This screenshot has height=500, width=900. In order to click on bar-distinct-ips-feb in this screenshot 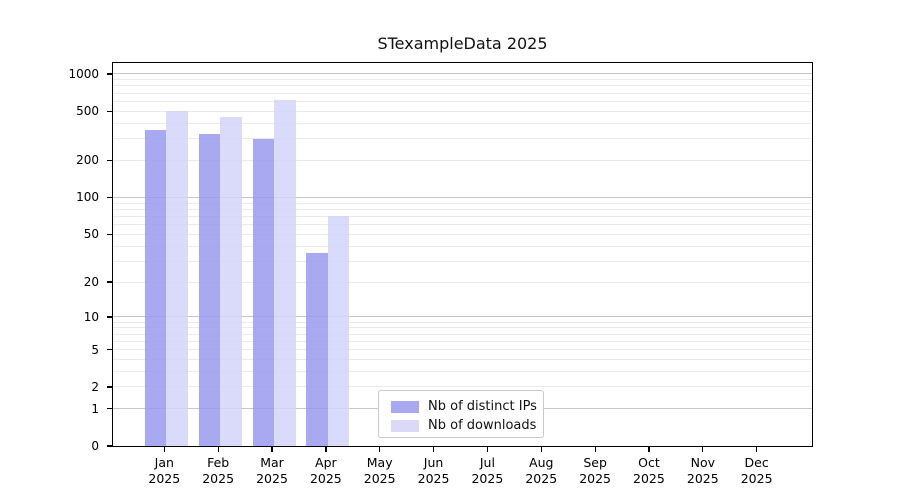, I will do `click(209, 289)`.